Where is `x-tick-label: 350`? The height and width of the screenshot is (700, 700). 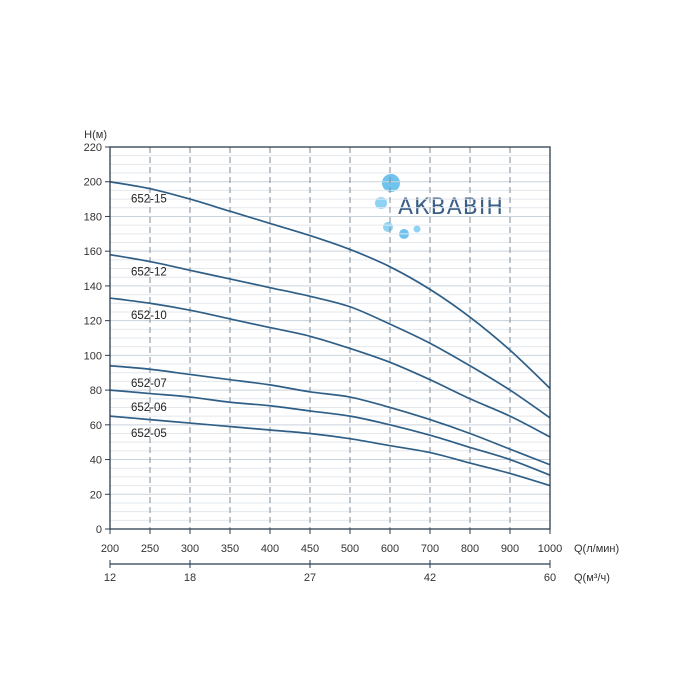
x-tick-label: 350 is located at coordinates (230, 549).